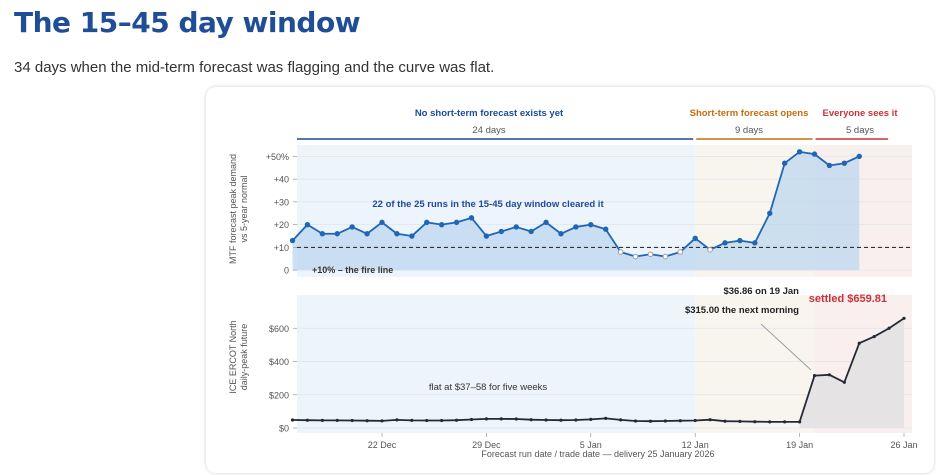 Image resolution: width=936 pixels, height=475 pixels. I want to click on phase-label: Short-term forecast opens, so click(749, 113).